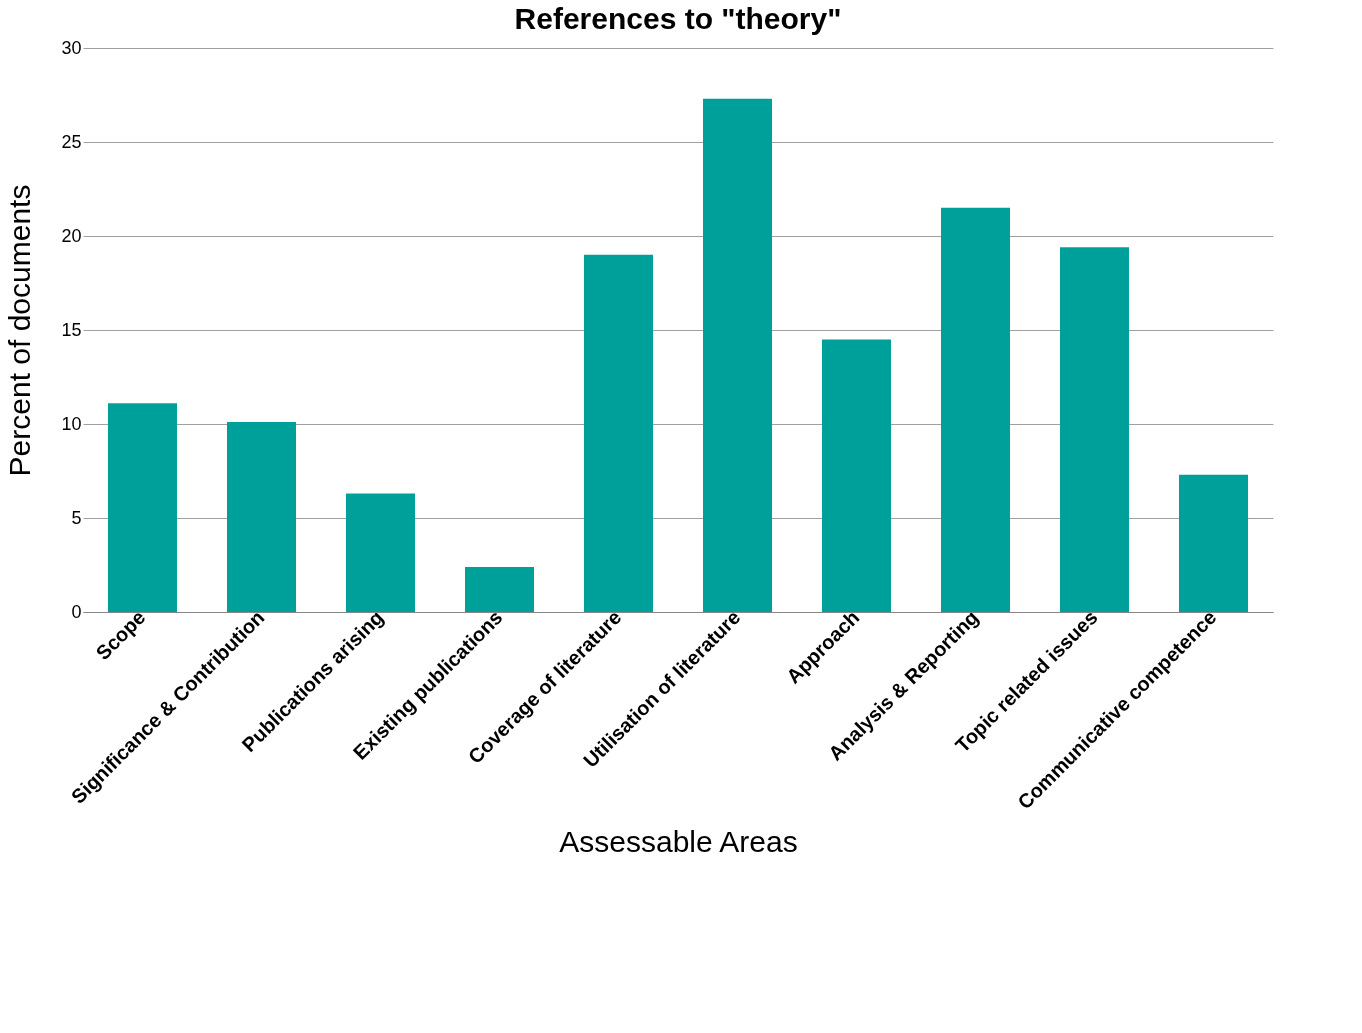 This screenshot has width=1362, height=1033. What do you see at coordinates (20, 330) in the screenshot?
I see `y-axis-title: Percent of documents` at bounding box center [20, 330].